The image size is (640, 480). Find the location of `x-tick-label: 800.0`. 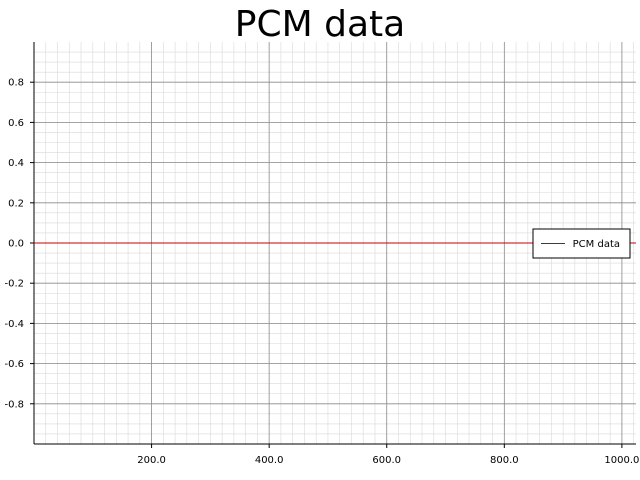

x-tick-label: 800.0 is located at coordinates (504, 460).